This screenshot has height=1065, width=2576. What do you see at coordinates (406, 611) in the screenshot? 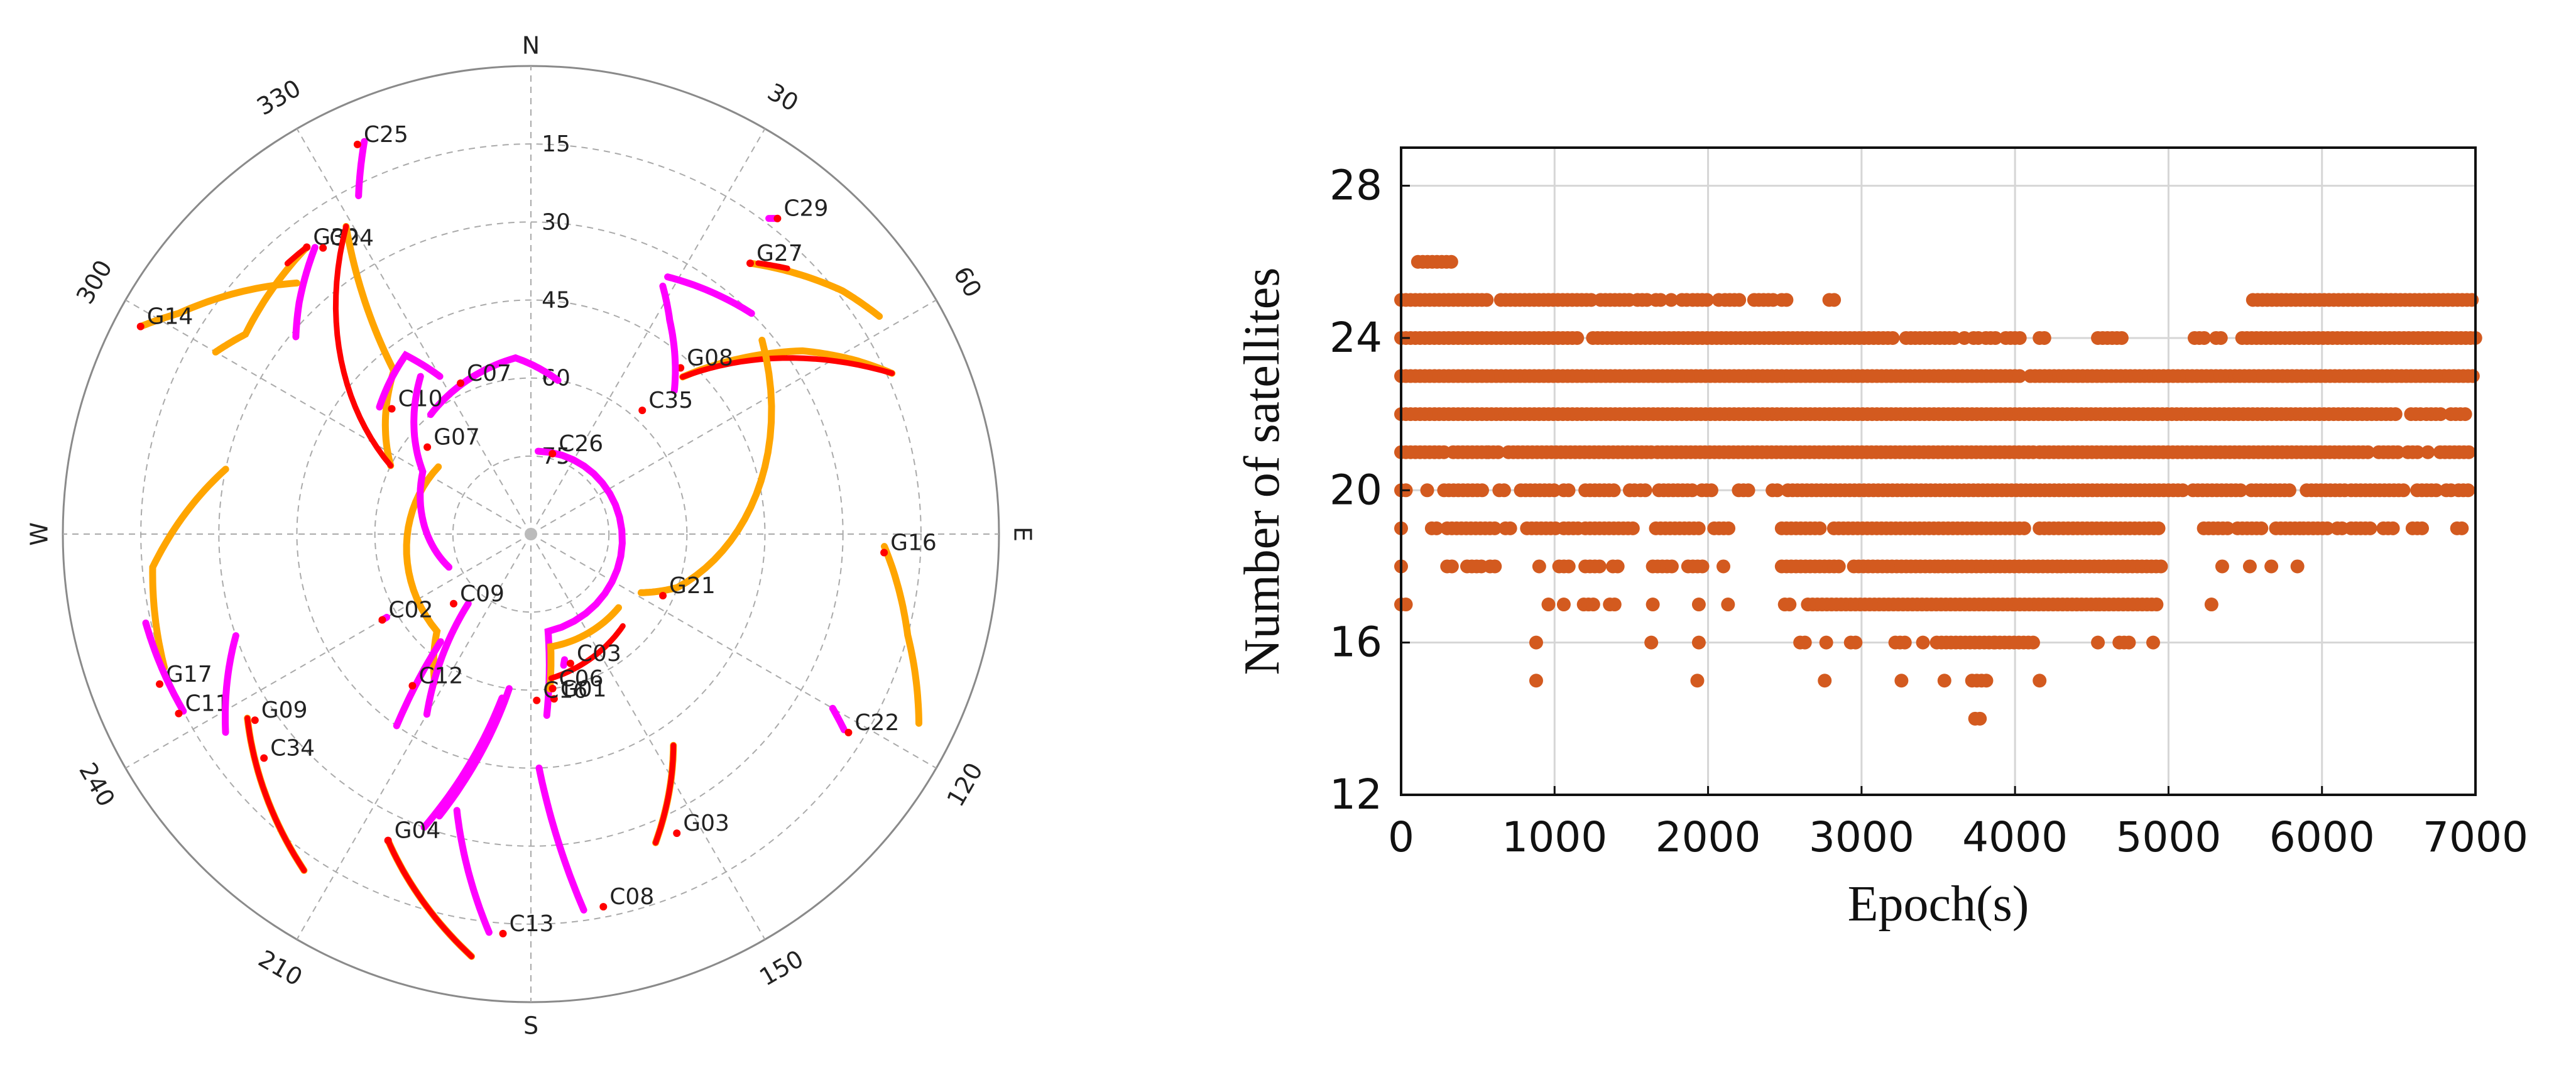
I see `satellite-C02: C02` at bounding box center [406, 611].